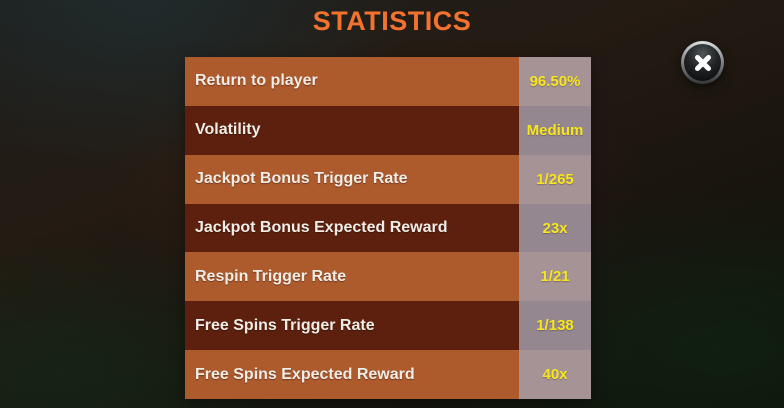 This screenshot has width=784, height=408. What do you see at coordinates (388, 130) in the screenshot?
I see `table-row: Volatility Medium` at bounding box center [388, 130].